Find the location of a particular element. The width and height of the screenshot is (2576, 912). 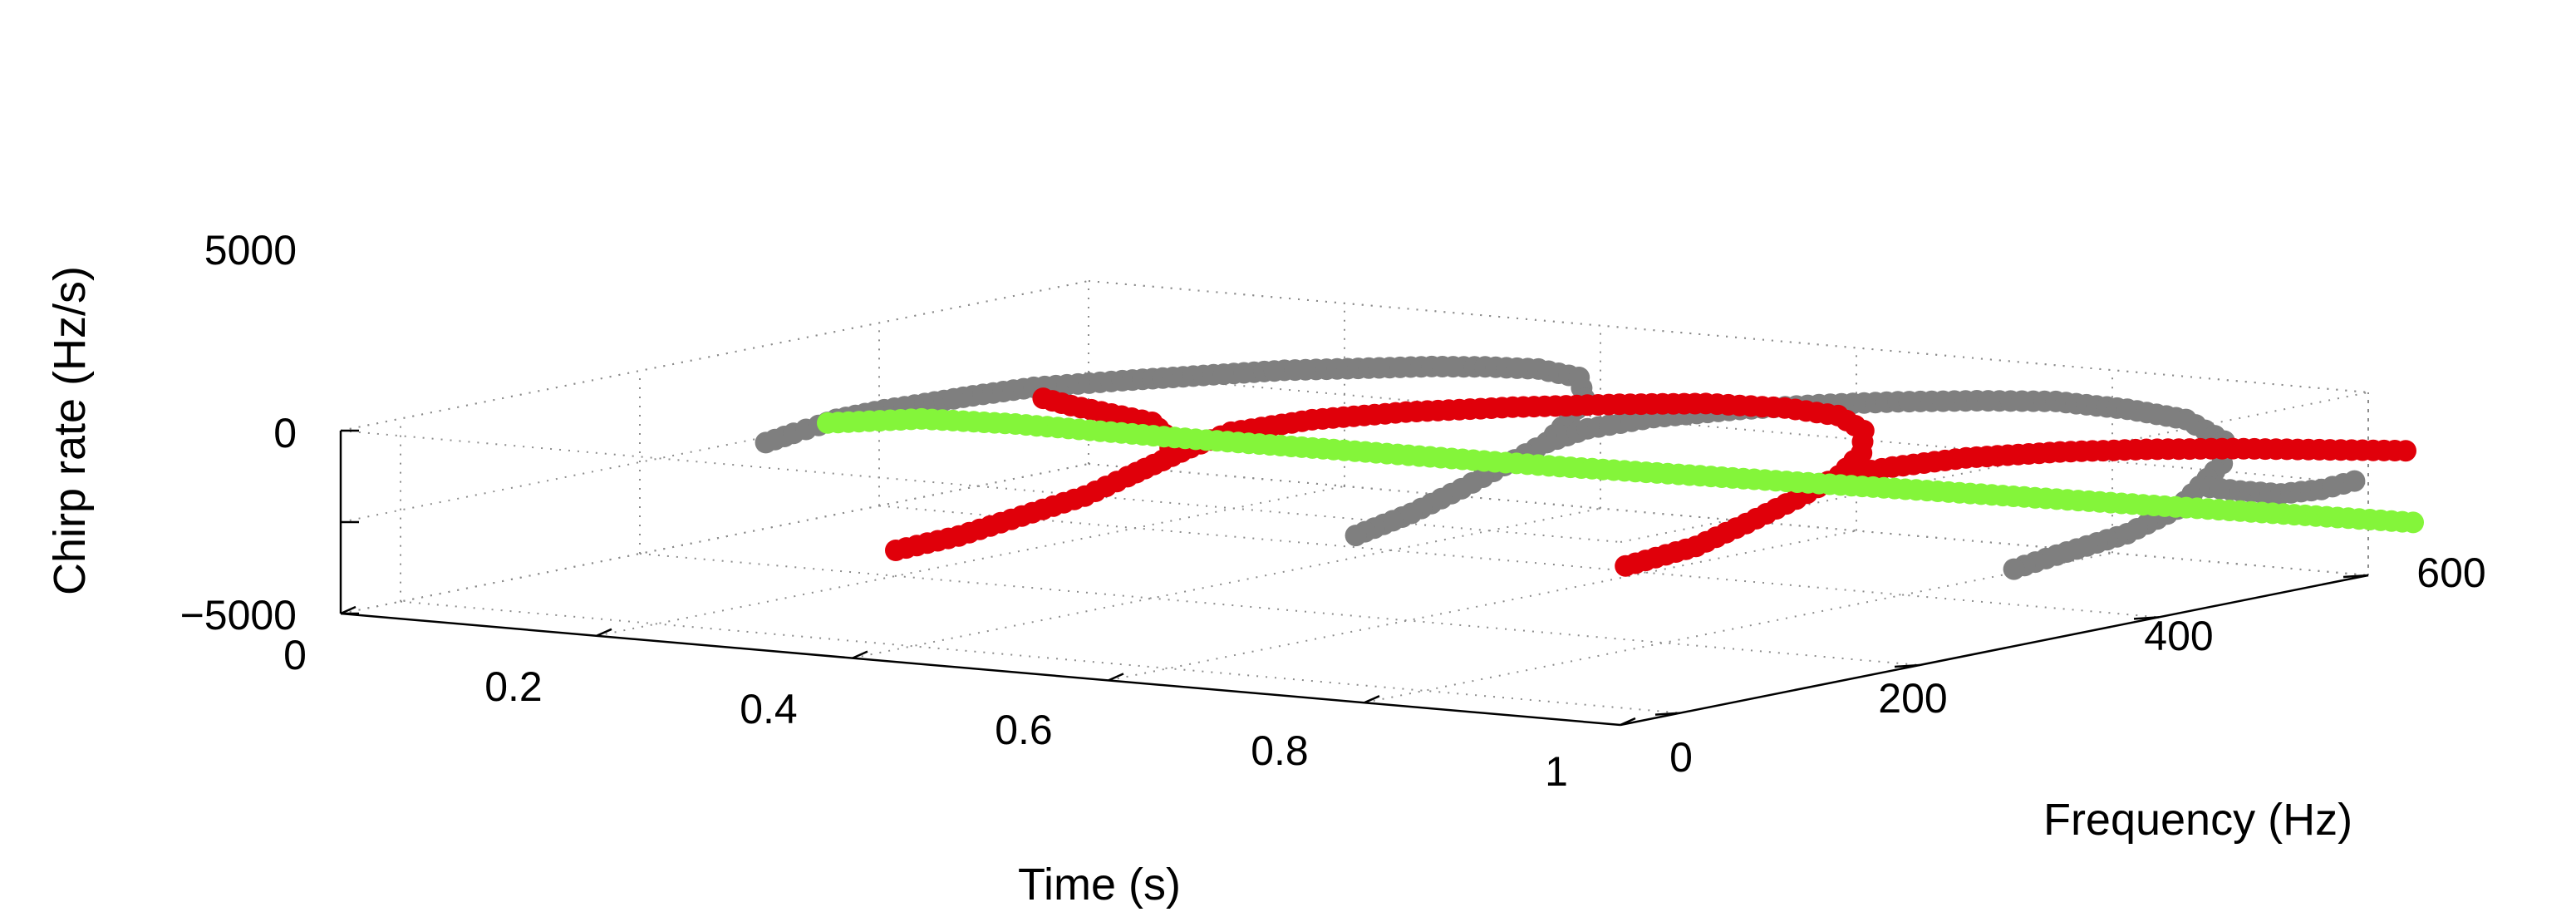

y-tick-label: 400 is located at coordinates (2178, 636).